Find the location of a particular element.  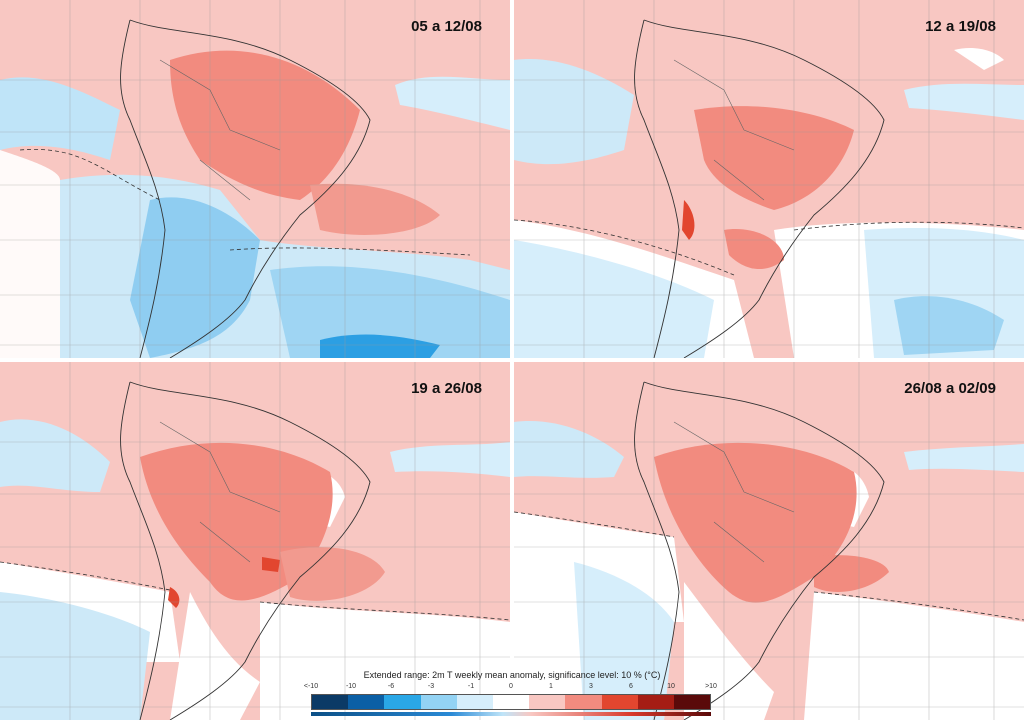

legend-tick-label: -10 is located at coordinates (351, 686).